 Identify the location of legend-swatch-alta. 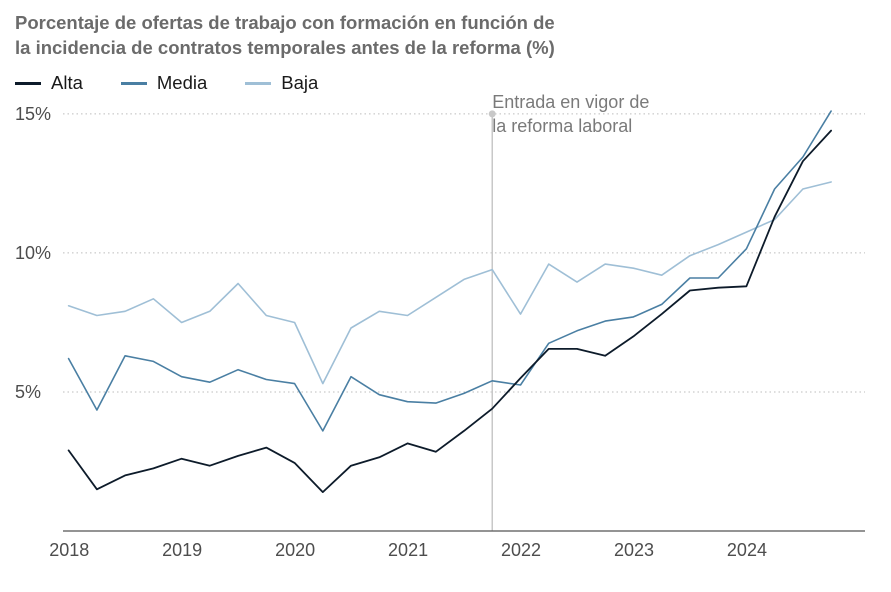
(28, 83).